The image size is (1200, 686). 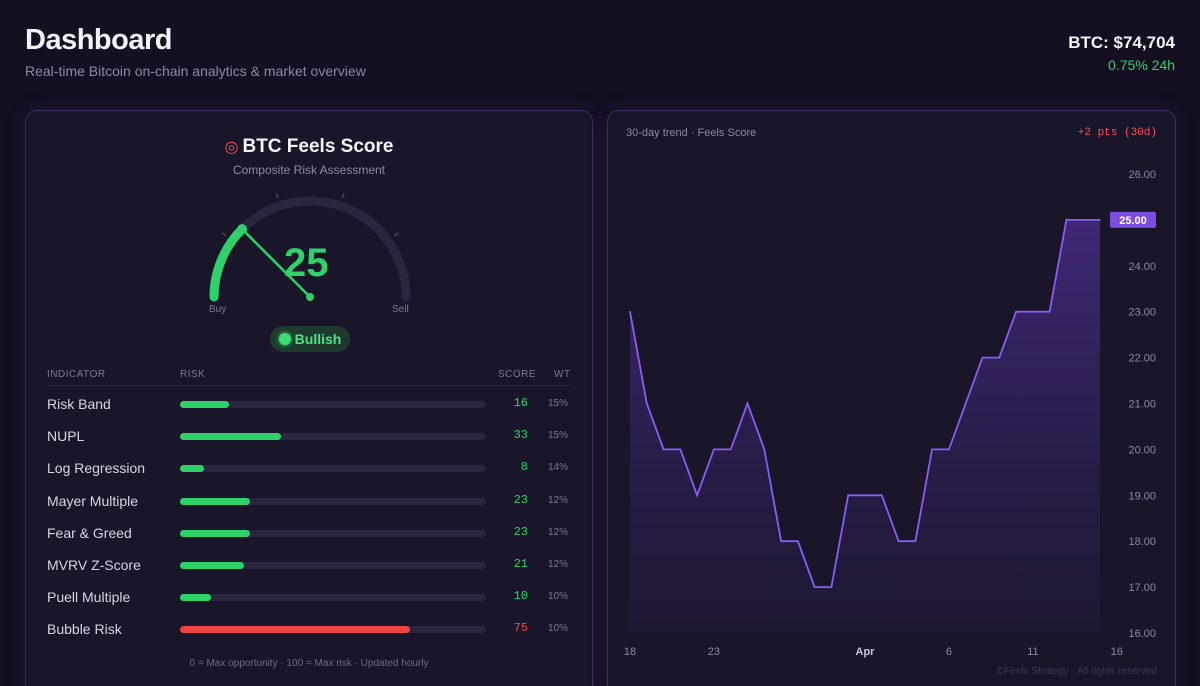 I want to click on gauge-fill, so click(x=228, y=263).